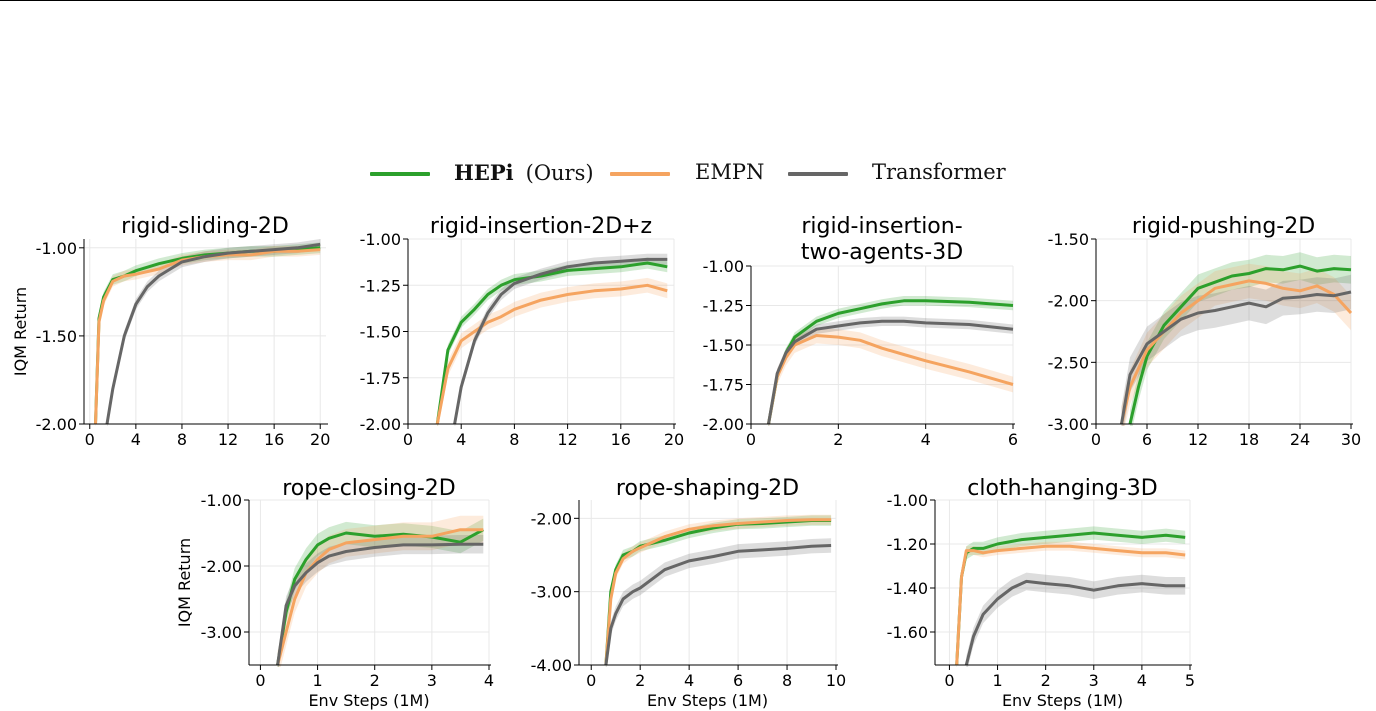 Image resolution: width=1376 pixels, height=711 pixels. What do you see at coordinates (184, 582) in the screenshot?
I see `y-axis-label: IQM Return` at bounding box center [184, 582].